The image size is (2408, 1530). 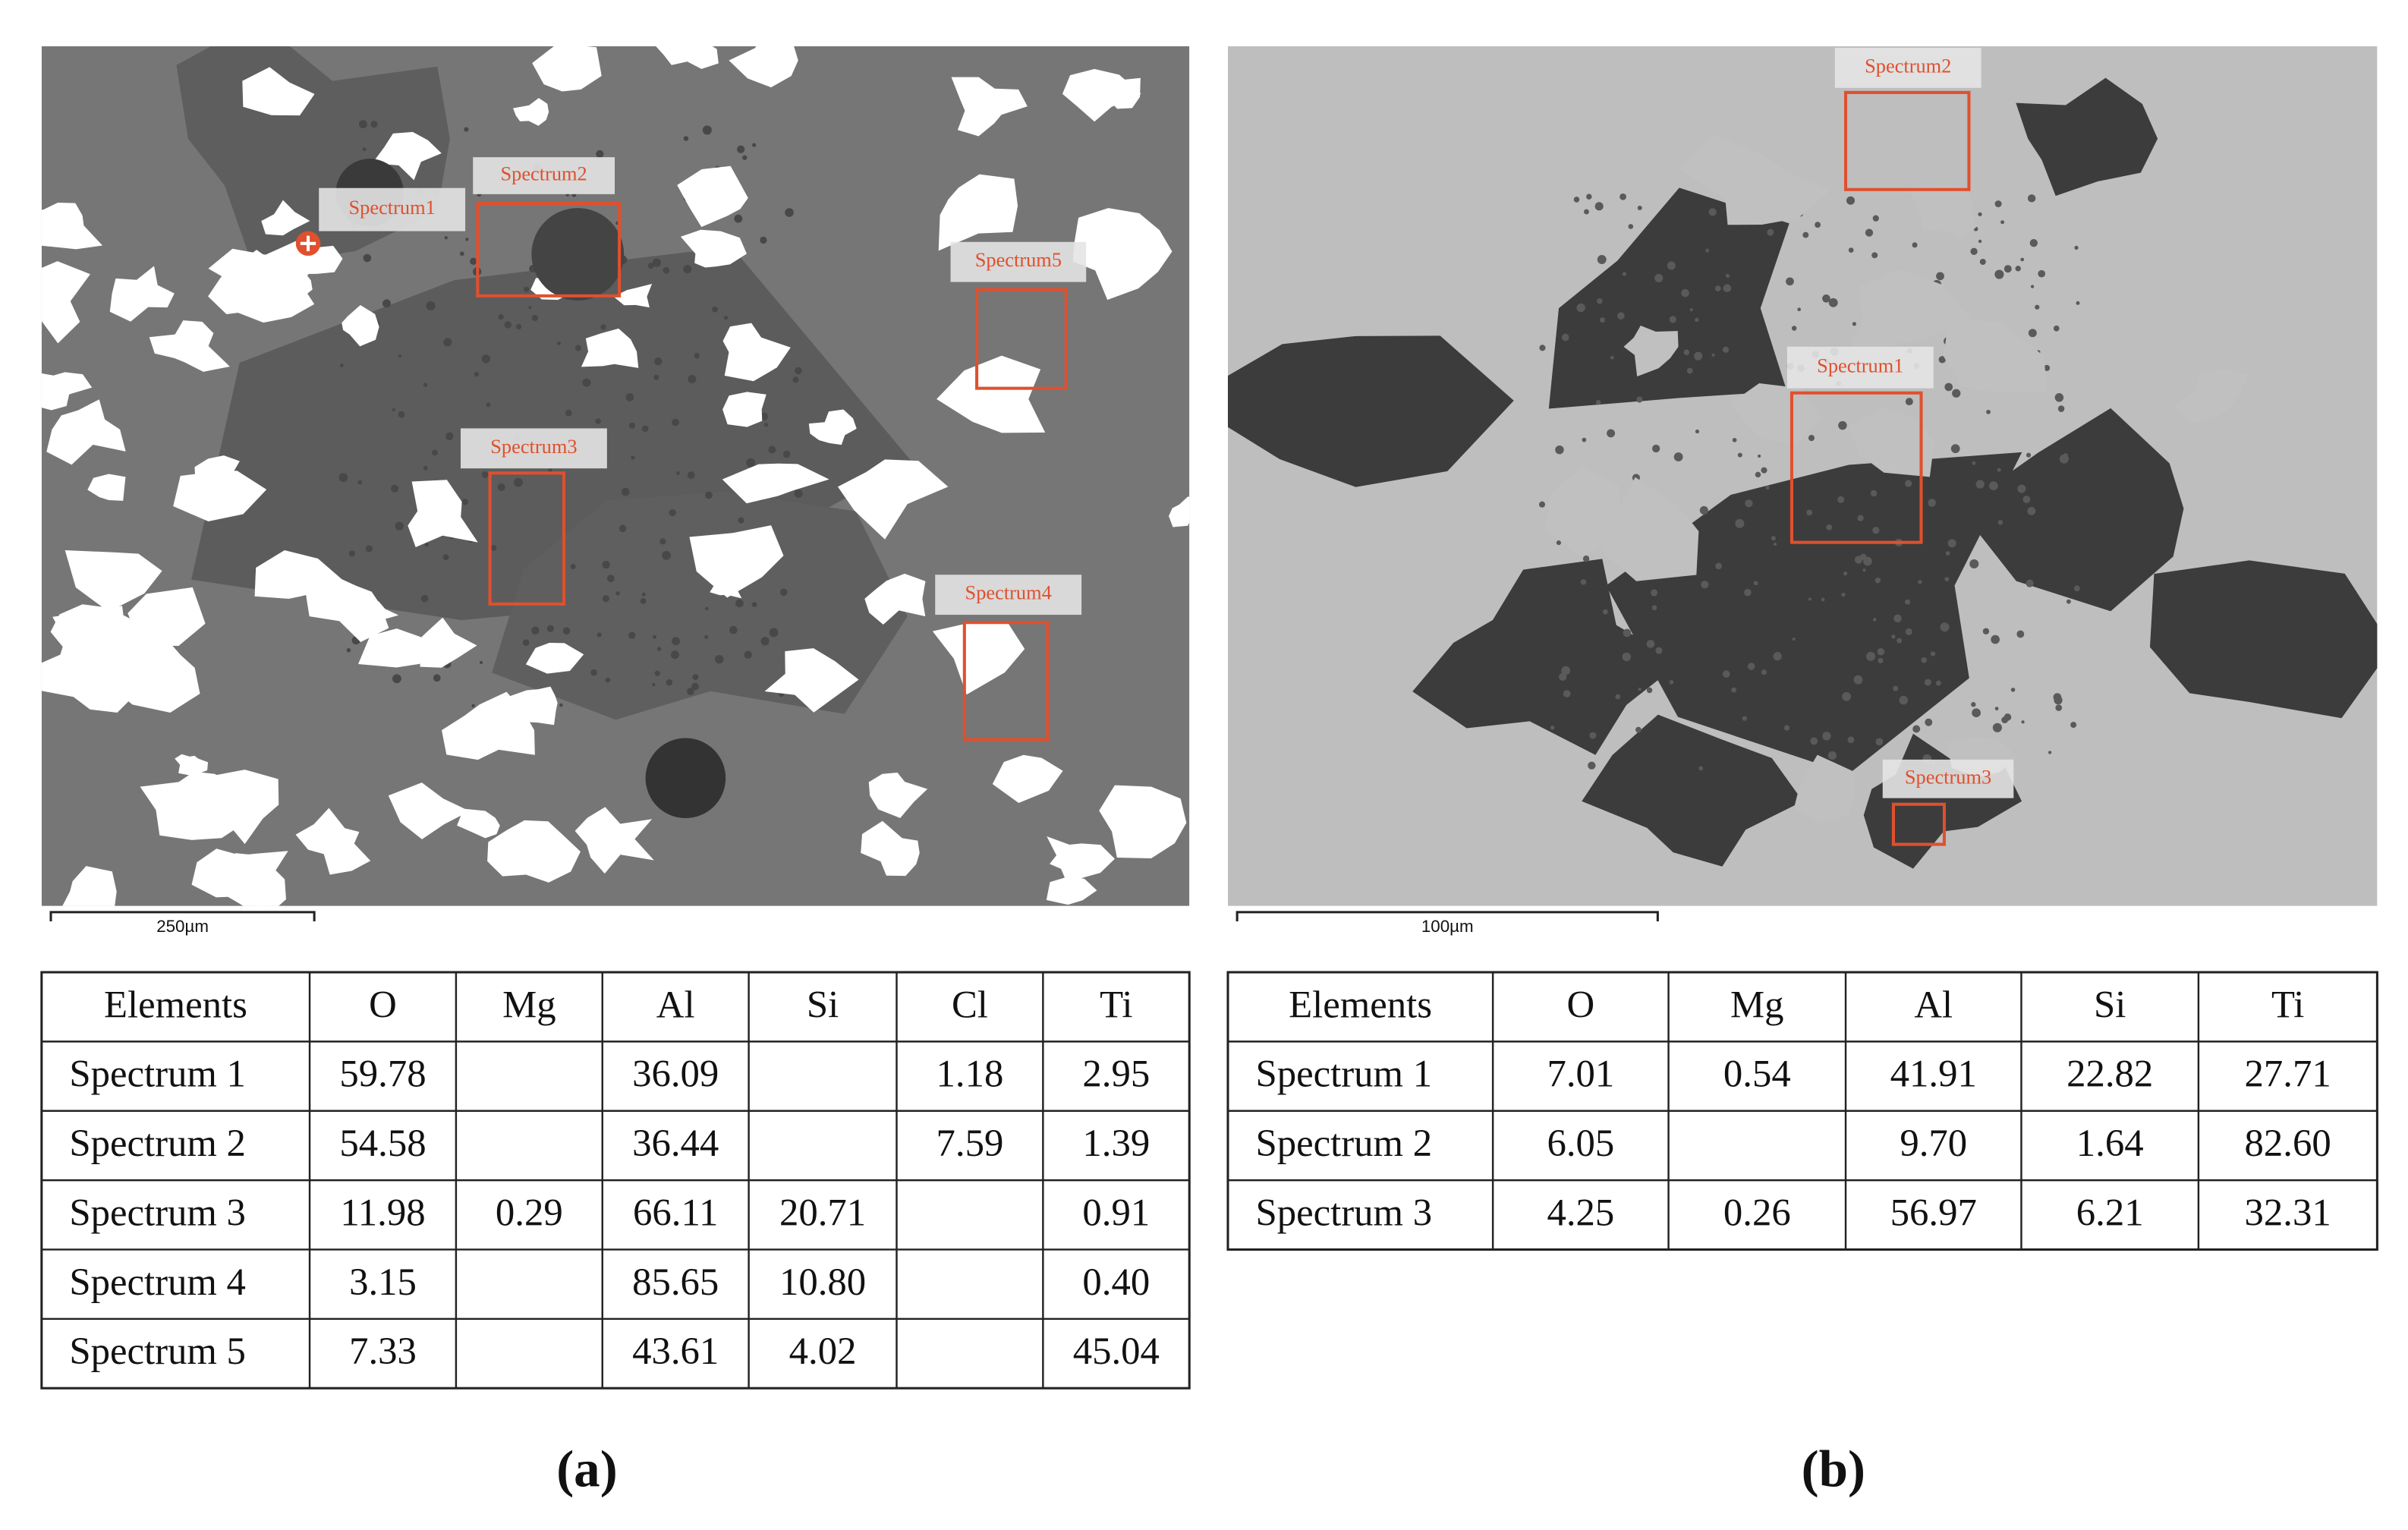 I want to click on table-cell: 11.98, so click(x=382, y=1212).